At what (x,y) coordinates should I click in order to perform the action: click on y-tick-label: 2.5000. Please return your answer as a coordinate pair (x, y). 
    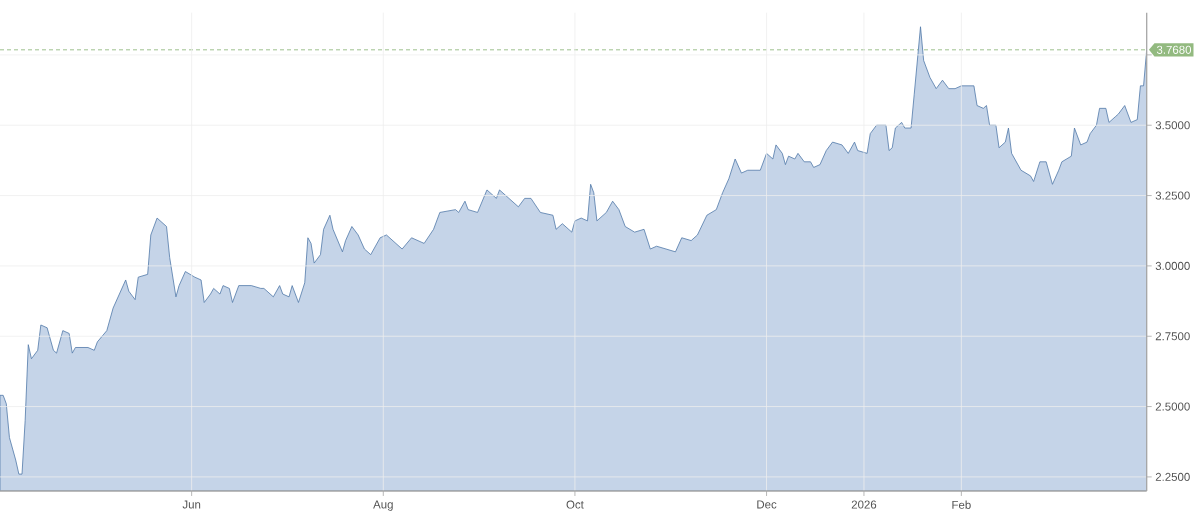
    Looking at the image, I should click on (1172, 406).